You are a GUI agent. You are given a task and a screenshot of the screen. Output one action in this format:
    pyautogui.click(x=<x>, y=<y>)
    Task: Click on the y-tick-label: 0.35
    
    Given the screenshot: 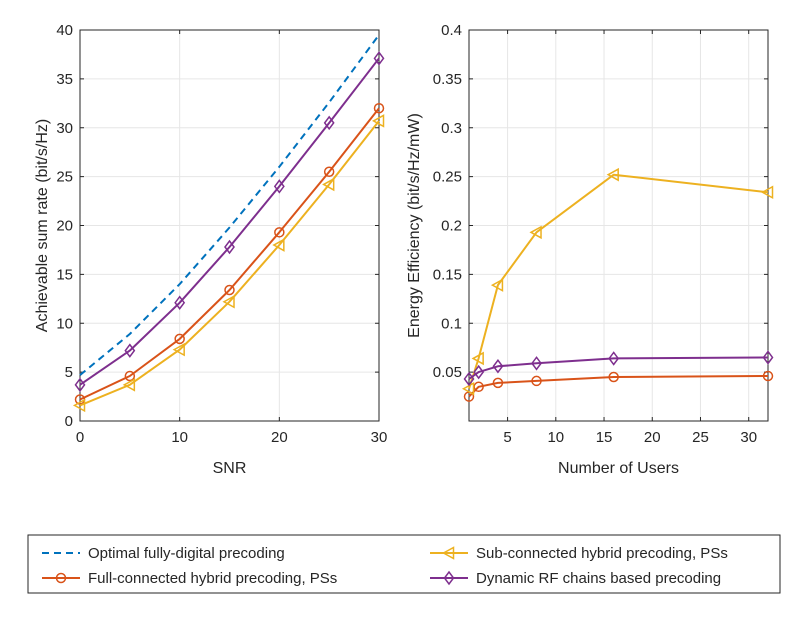 What is the action you would take?
    pyautogui.click(x=447, y=79)
    